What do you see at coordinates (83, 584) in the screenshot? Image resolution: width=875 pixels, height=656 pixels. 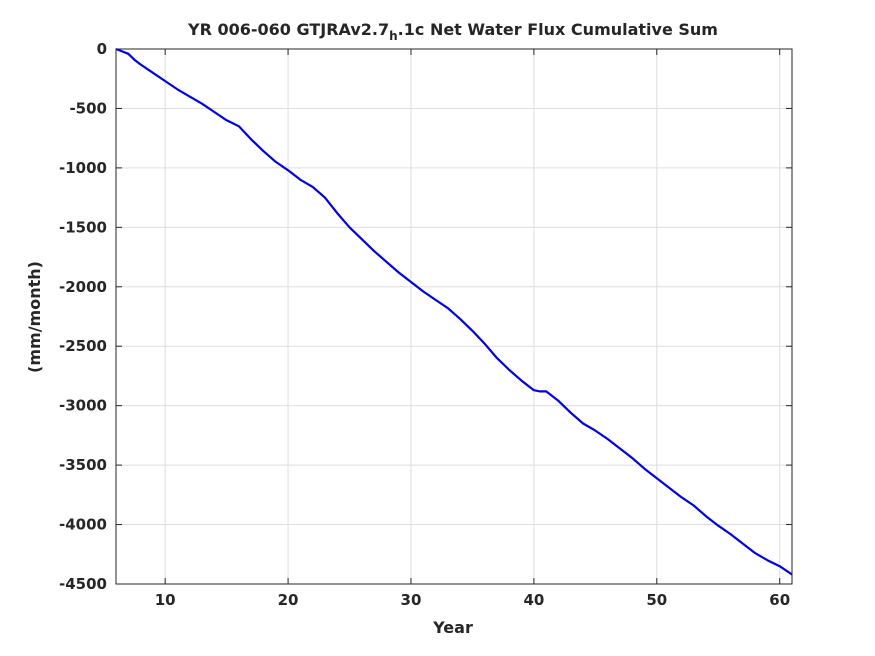 I see `y-tick-label: -4500` at bounding box center [83, 584].